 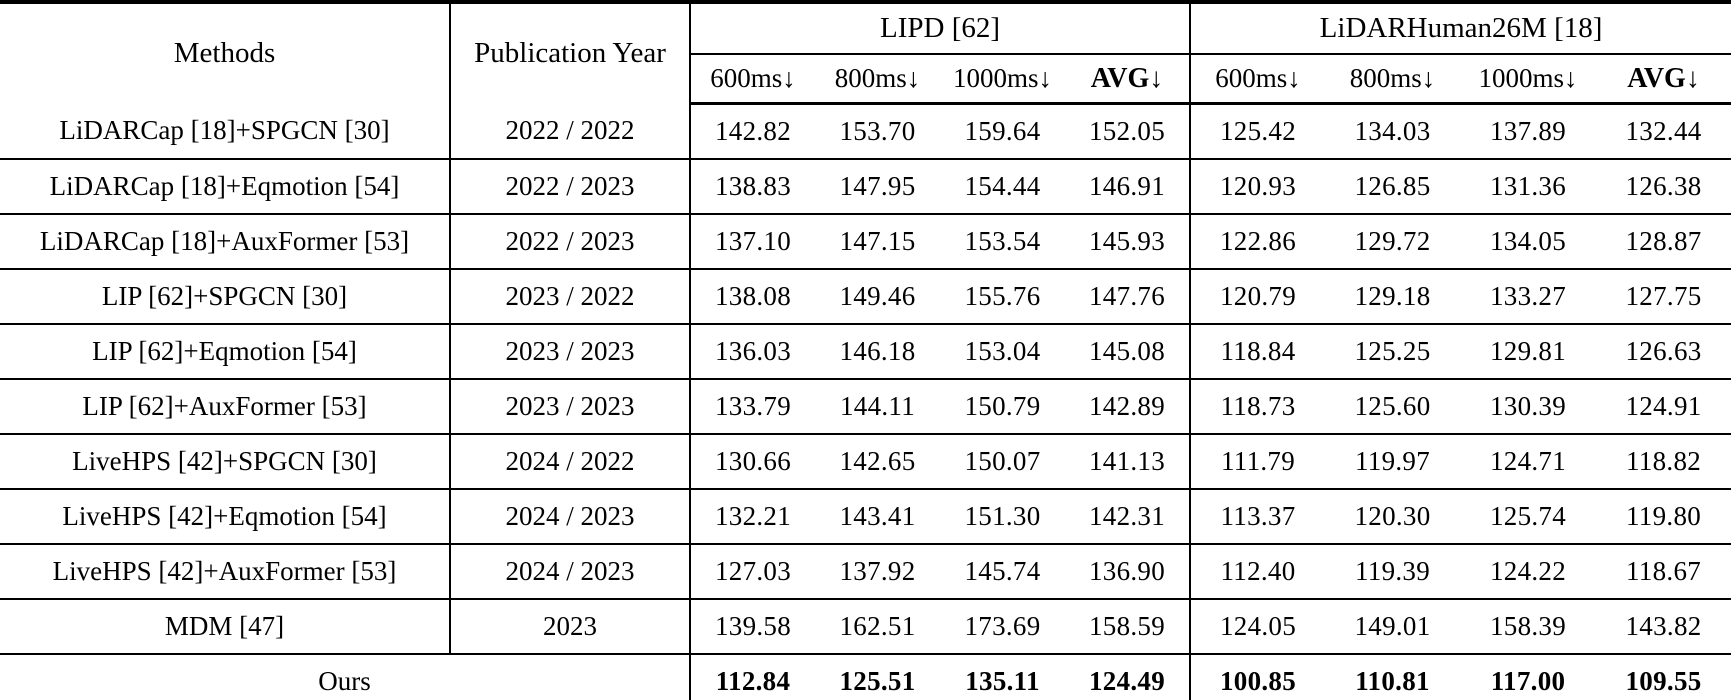 What do you see at coordinates (877, 131) in the screenshot?
I see `metric-value-cell: 153.70` at bounding box center [877, 131].